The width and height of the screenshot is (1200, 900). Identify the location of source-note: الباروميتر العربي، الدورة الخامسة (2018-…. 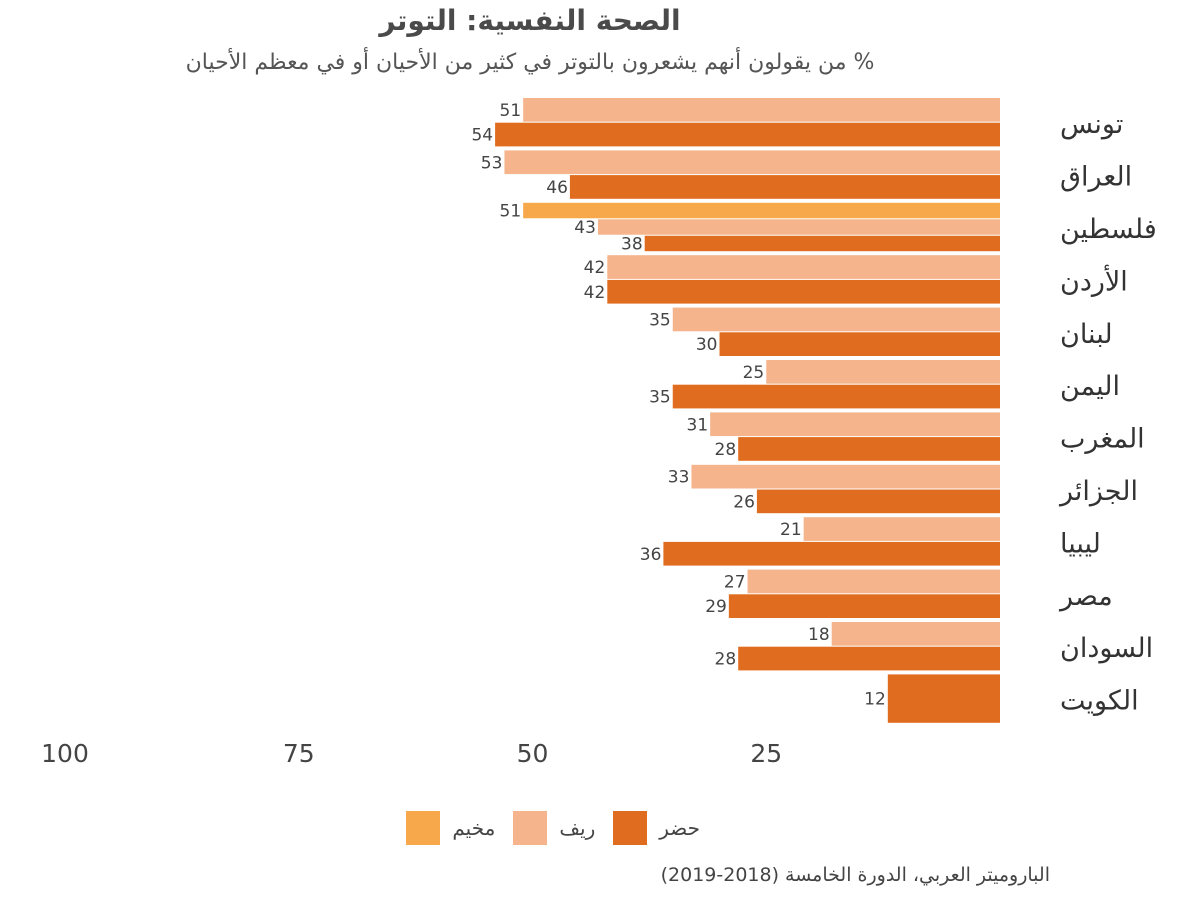
(855, 875).